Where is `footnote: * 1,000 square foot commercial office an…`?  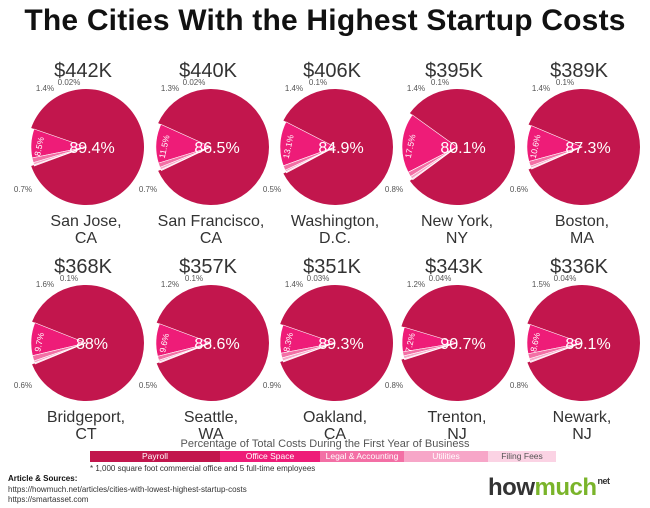 footnote: * 1,000 square foot commercial office an… is located at coordinates (203, 468).